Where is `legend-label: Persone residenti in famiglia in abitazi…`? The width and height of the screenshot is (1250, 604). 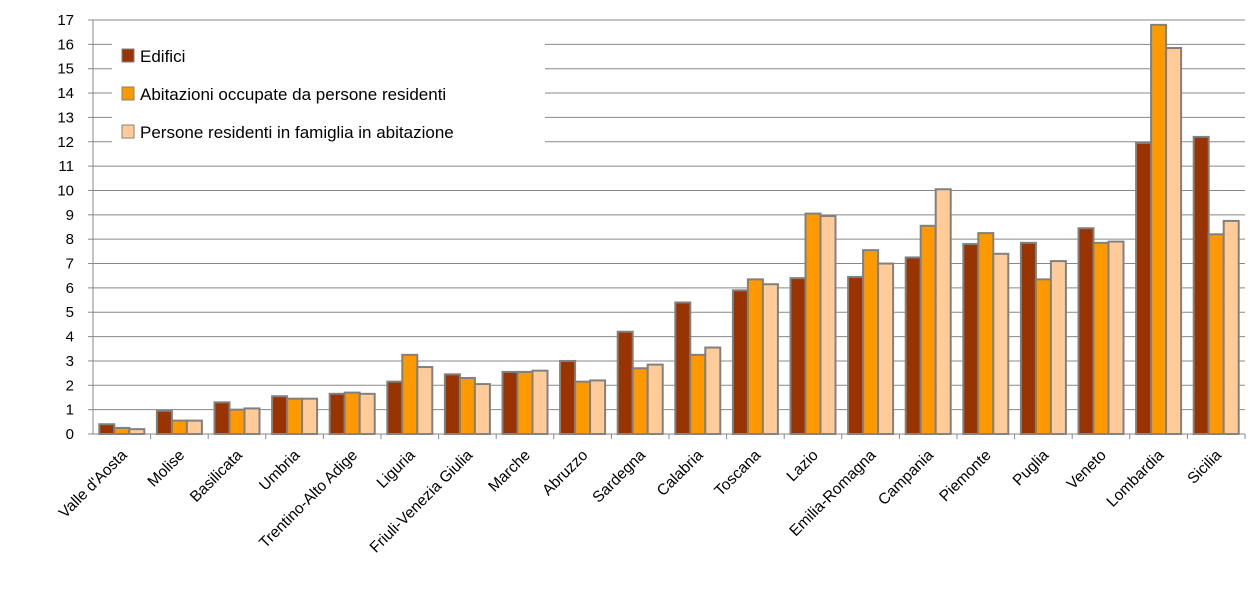 legend-label: Persone residenti in famiglia in abitazi… is located at coordinates (297, 132).